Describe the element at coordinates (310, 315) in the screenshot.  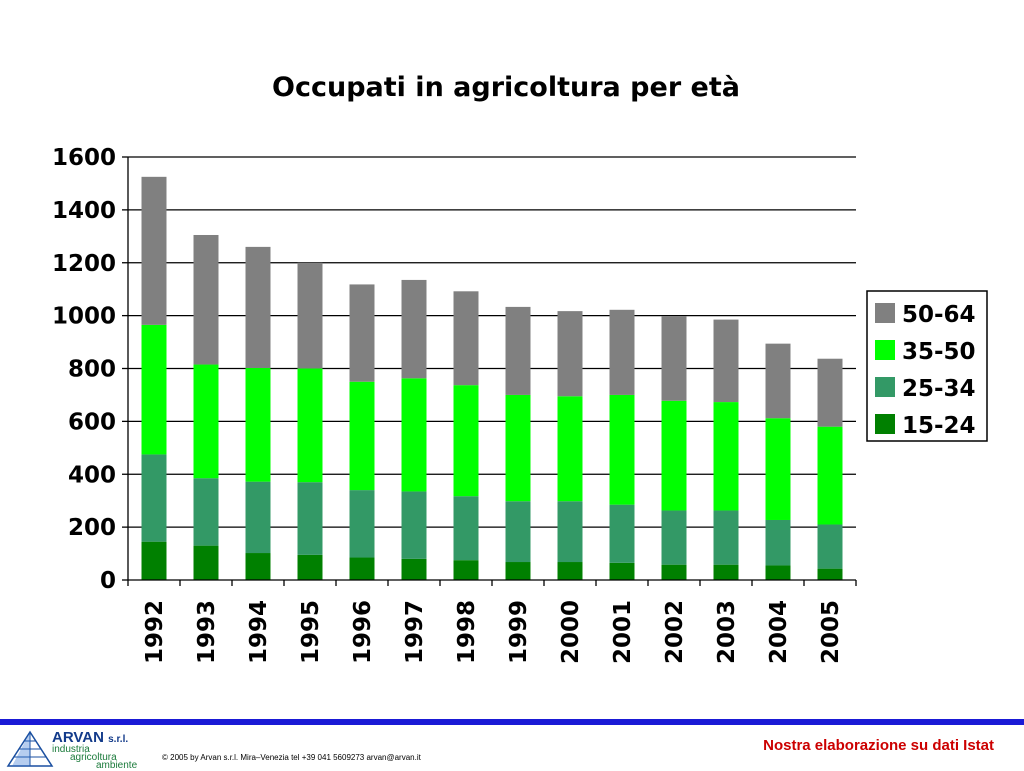
I see `bar-50-64-1995` at that location.